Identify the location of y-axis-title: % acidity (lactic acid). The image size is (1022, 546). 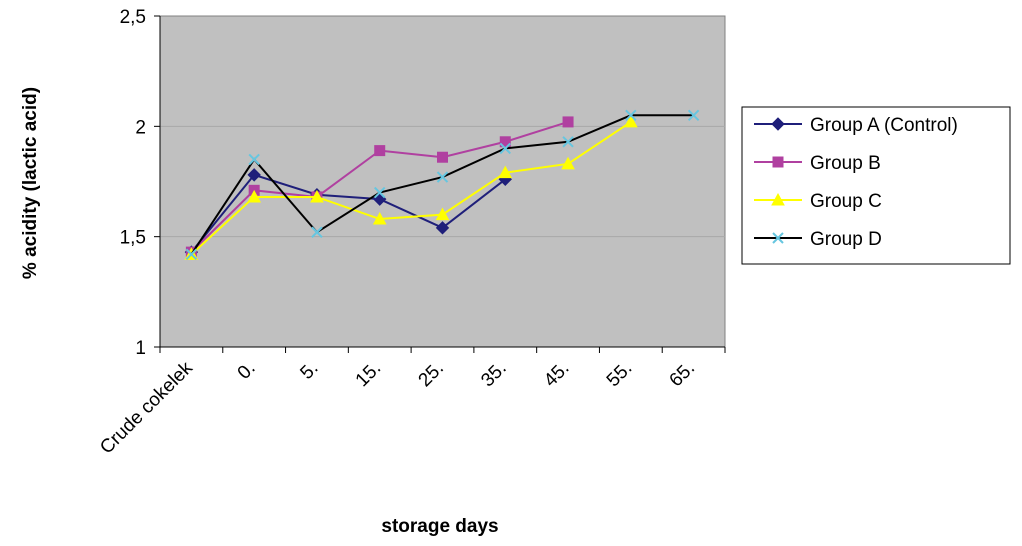
(30, 183).